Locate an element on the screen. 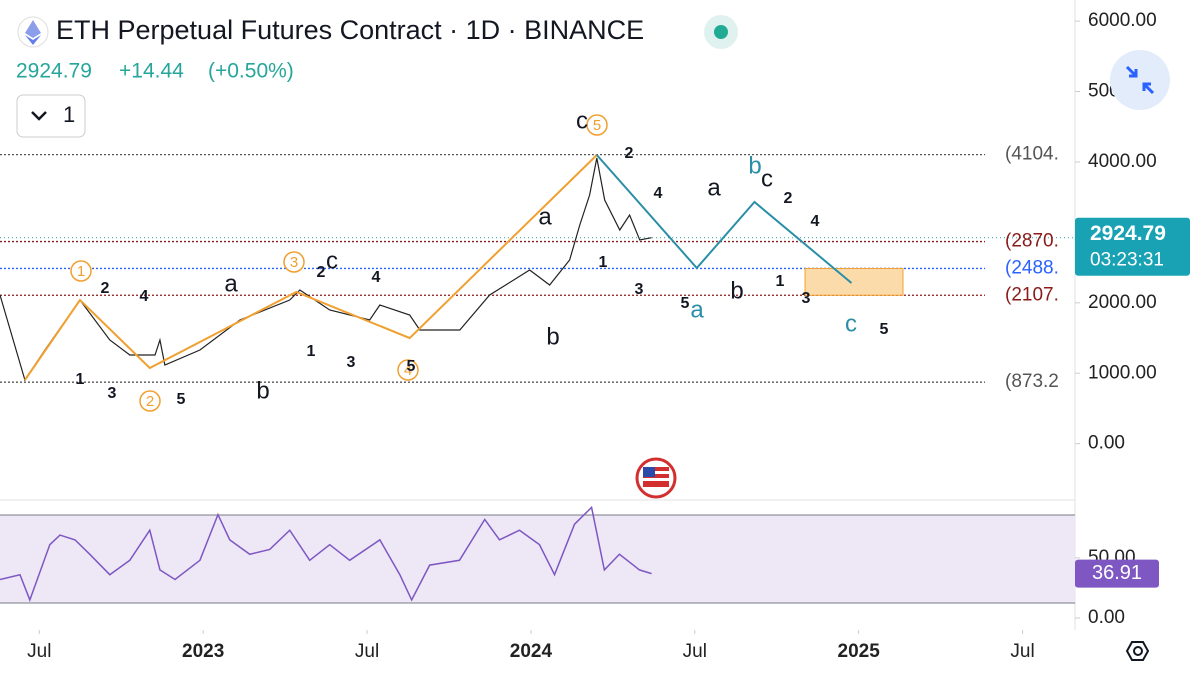 The height and width of the screenshot is (675, 1200). y-tick-label: 0.00 is located at coordinates (1106, 443).